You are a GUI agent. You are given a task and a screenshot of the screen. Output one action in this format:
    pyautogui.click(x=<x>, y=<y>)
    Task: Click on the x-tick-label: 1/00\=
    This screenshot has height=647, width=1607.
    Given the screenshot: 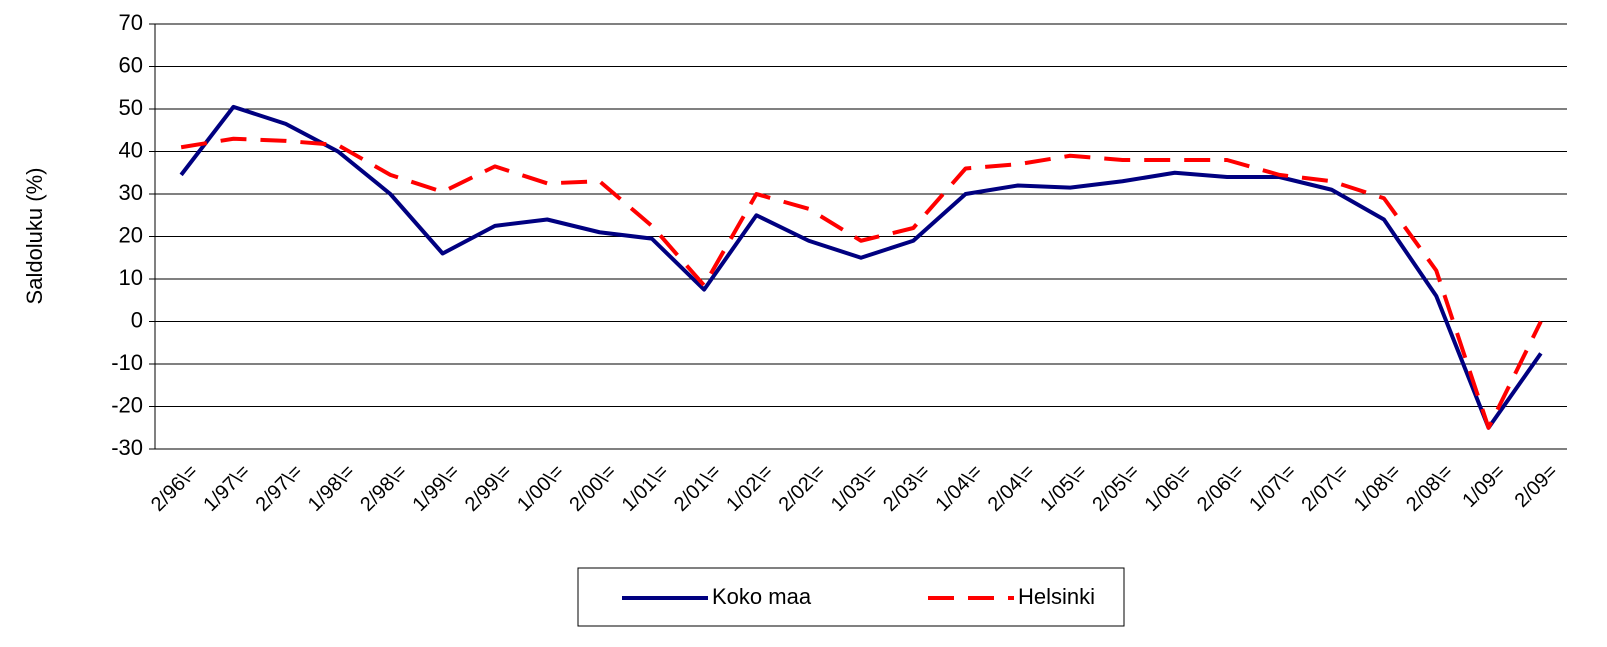 What is the action you would take?
    pyautogui.click(x=540, y=488)
    